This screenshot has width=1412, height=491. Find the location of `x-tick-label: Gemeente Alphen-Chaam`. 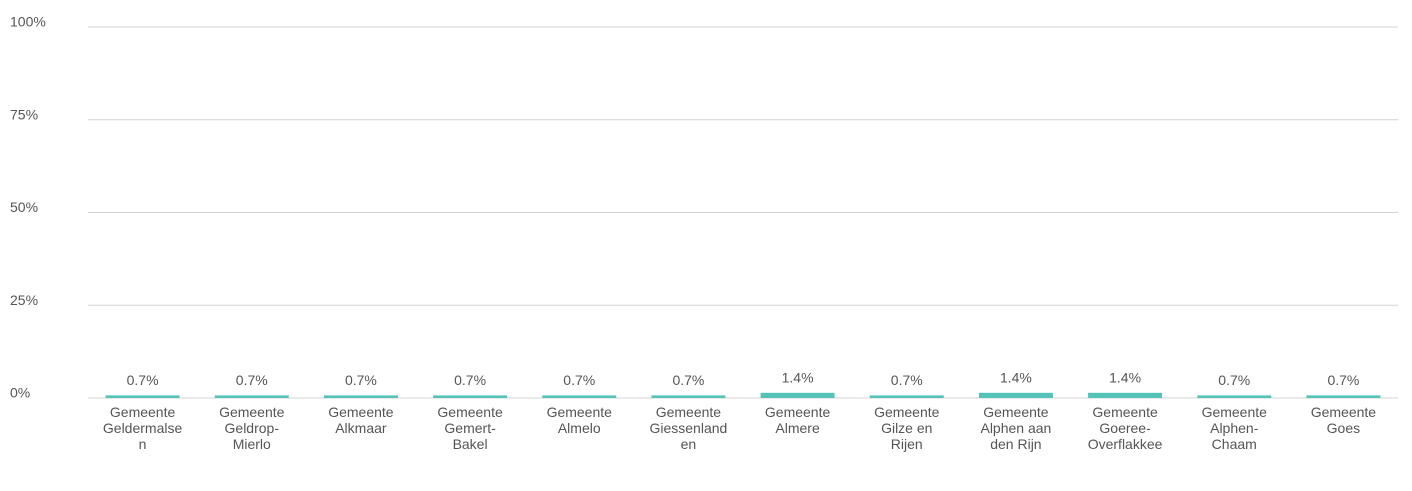

x-tick-label: Gemeente Alphen-Chaam is located at coordinates (1234, 428).